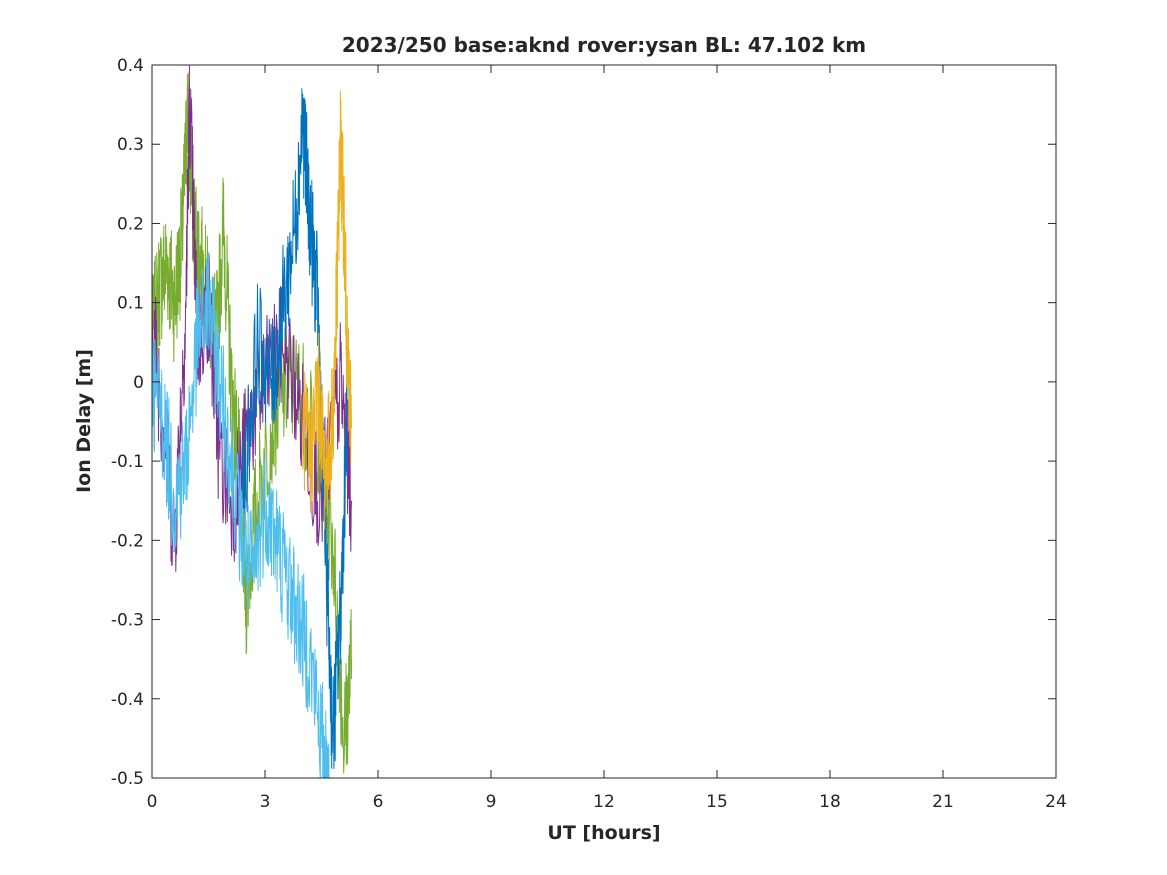 The image size is (1167, 875). What do you see at coordinates (127, 541) in the screenshot?
I see `y-tick-label: -0.2` at bounding box center [127, 541].